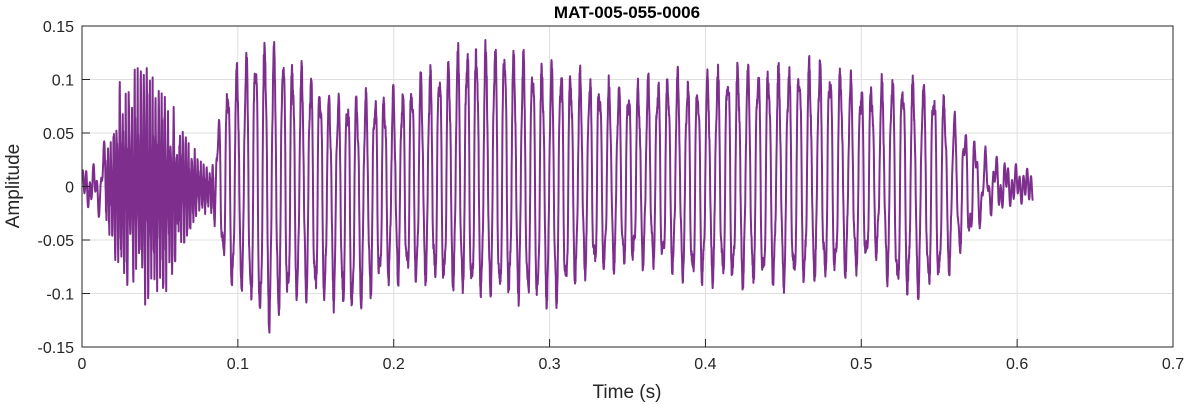  What do you see at coordinates (13, 186) in the screenshot?
I see `y-axis-label: Amplitude` at bounding box center [13, 186].